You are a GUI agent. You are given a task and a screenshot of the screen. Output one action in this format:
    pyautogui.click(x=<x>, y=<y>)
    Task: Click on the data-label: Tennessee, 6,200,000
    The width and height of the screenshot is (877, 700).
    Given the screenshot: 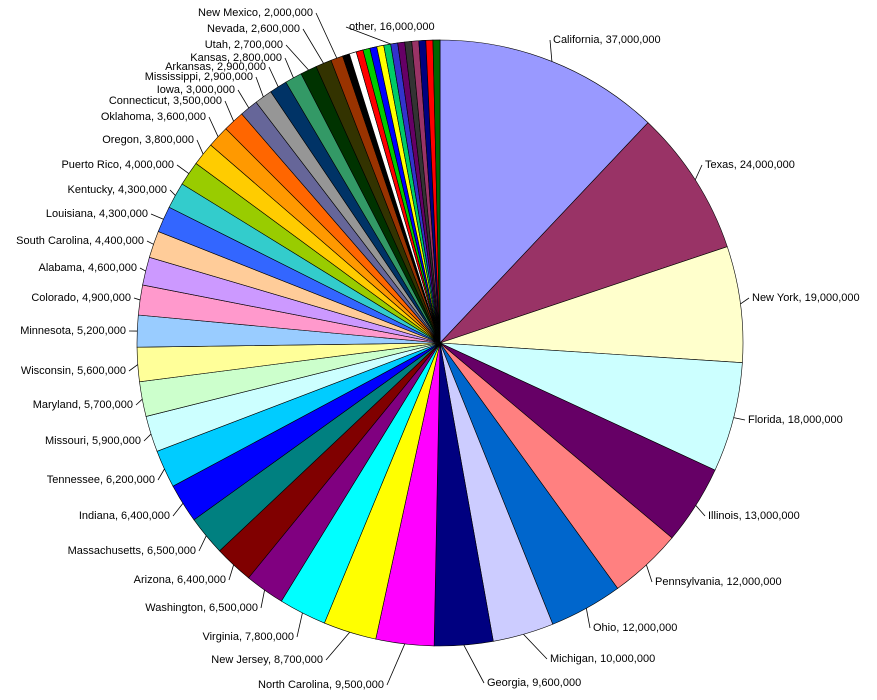 What is the action you would take?
    pyautogui.click(x=101, y=480)
    